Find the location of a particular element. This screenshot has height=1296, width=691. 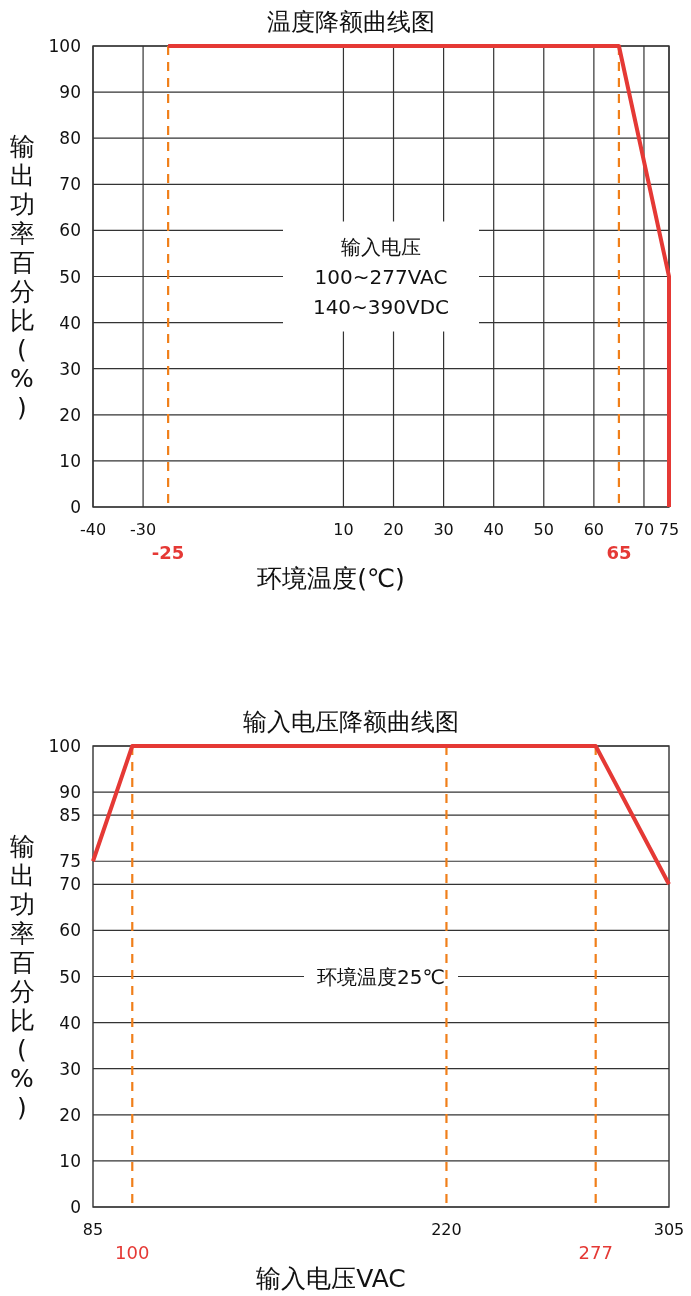

x-tick-label: 75 is located at coordinates (669, 529).